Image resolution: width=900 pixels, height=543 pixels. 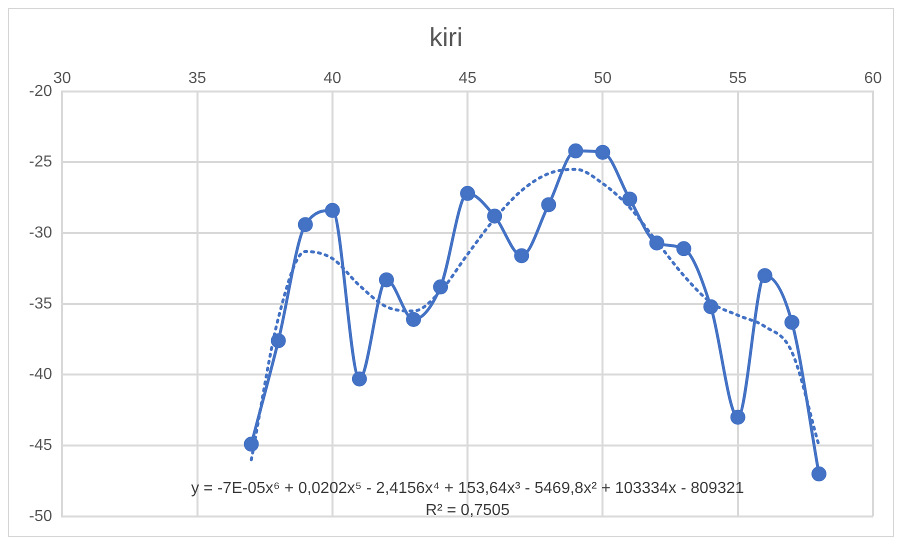 What do you see at coordinates (62, 79) in the screenshot?
I see `x-tick-label: 30` at bounding box center [62, 79].